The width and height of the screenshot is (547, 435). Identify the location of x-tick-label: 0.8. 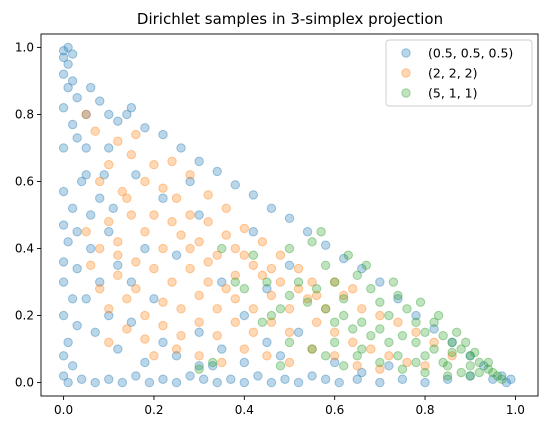
(424, 410).